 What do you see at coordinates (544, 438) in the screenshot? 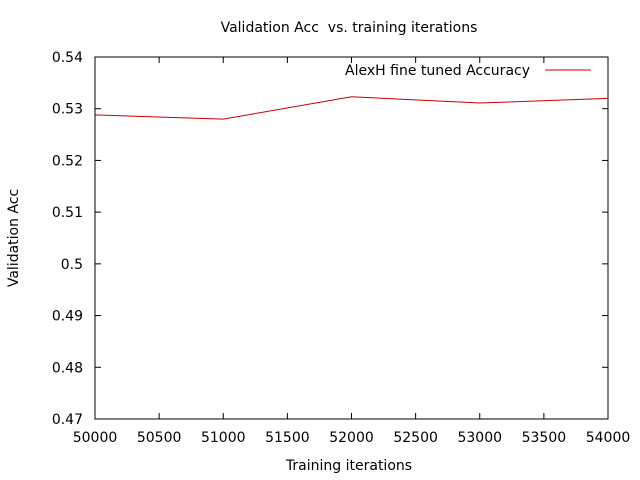
I see `x-tick-label: 53500` at bounding box center [544, 438].